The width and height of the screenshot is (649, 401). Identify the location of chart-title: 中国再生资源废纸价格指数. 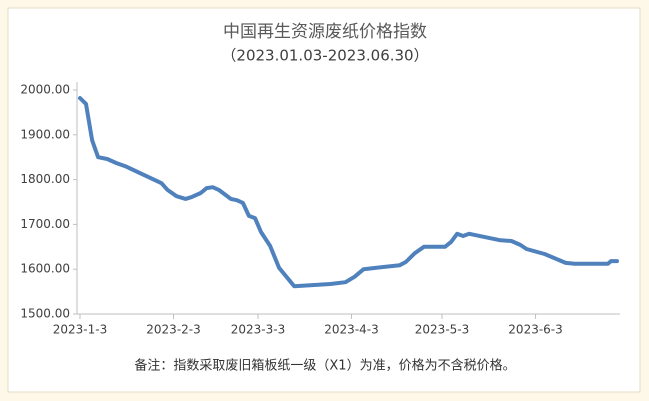
(325, 32).